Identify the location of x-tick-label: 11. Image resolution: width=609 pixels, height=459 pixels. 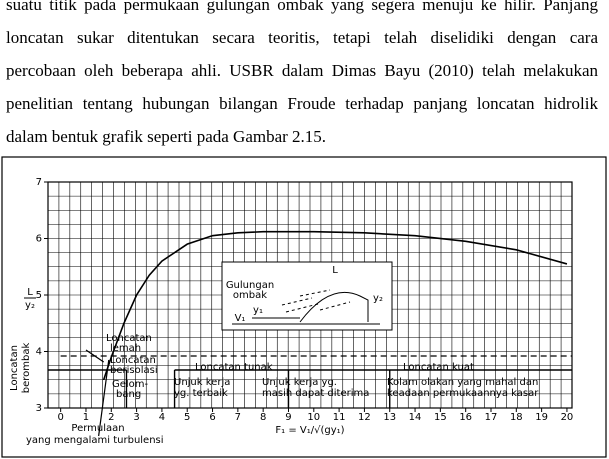
(339, 417).